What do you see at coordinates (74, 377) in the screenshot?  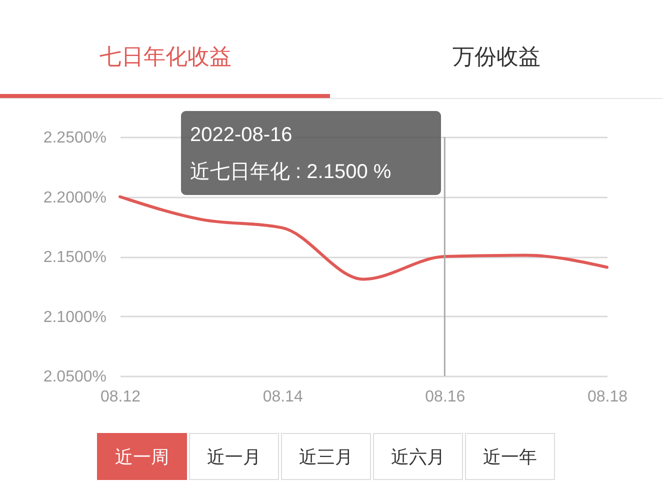 I see `y-tick-label: 2.0500%` at bounding box center [74, 377].